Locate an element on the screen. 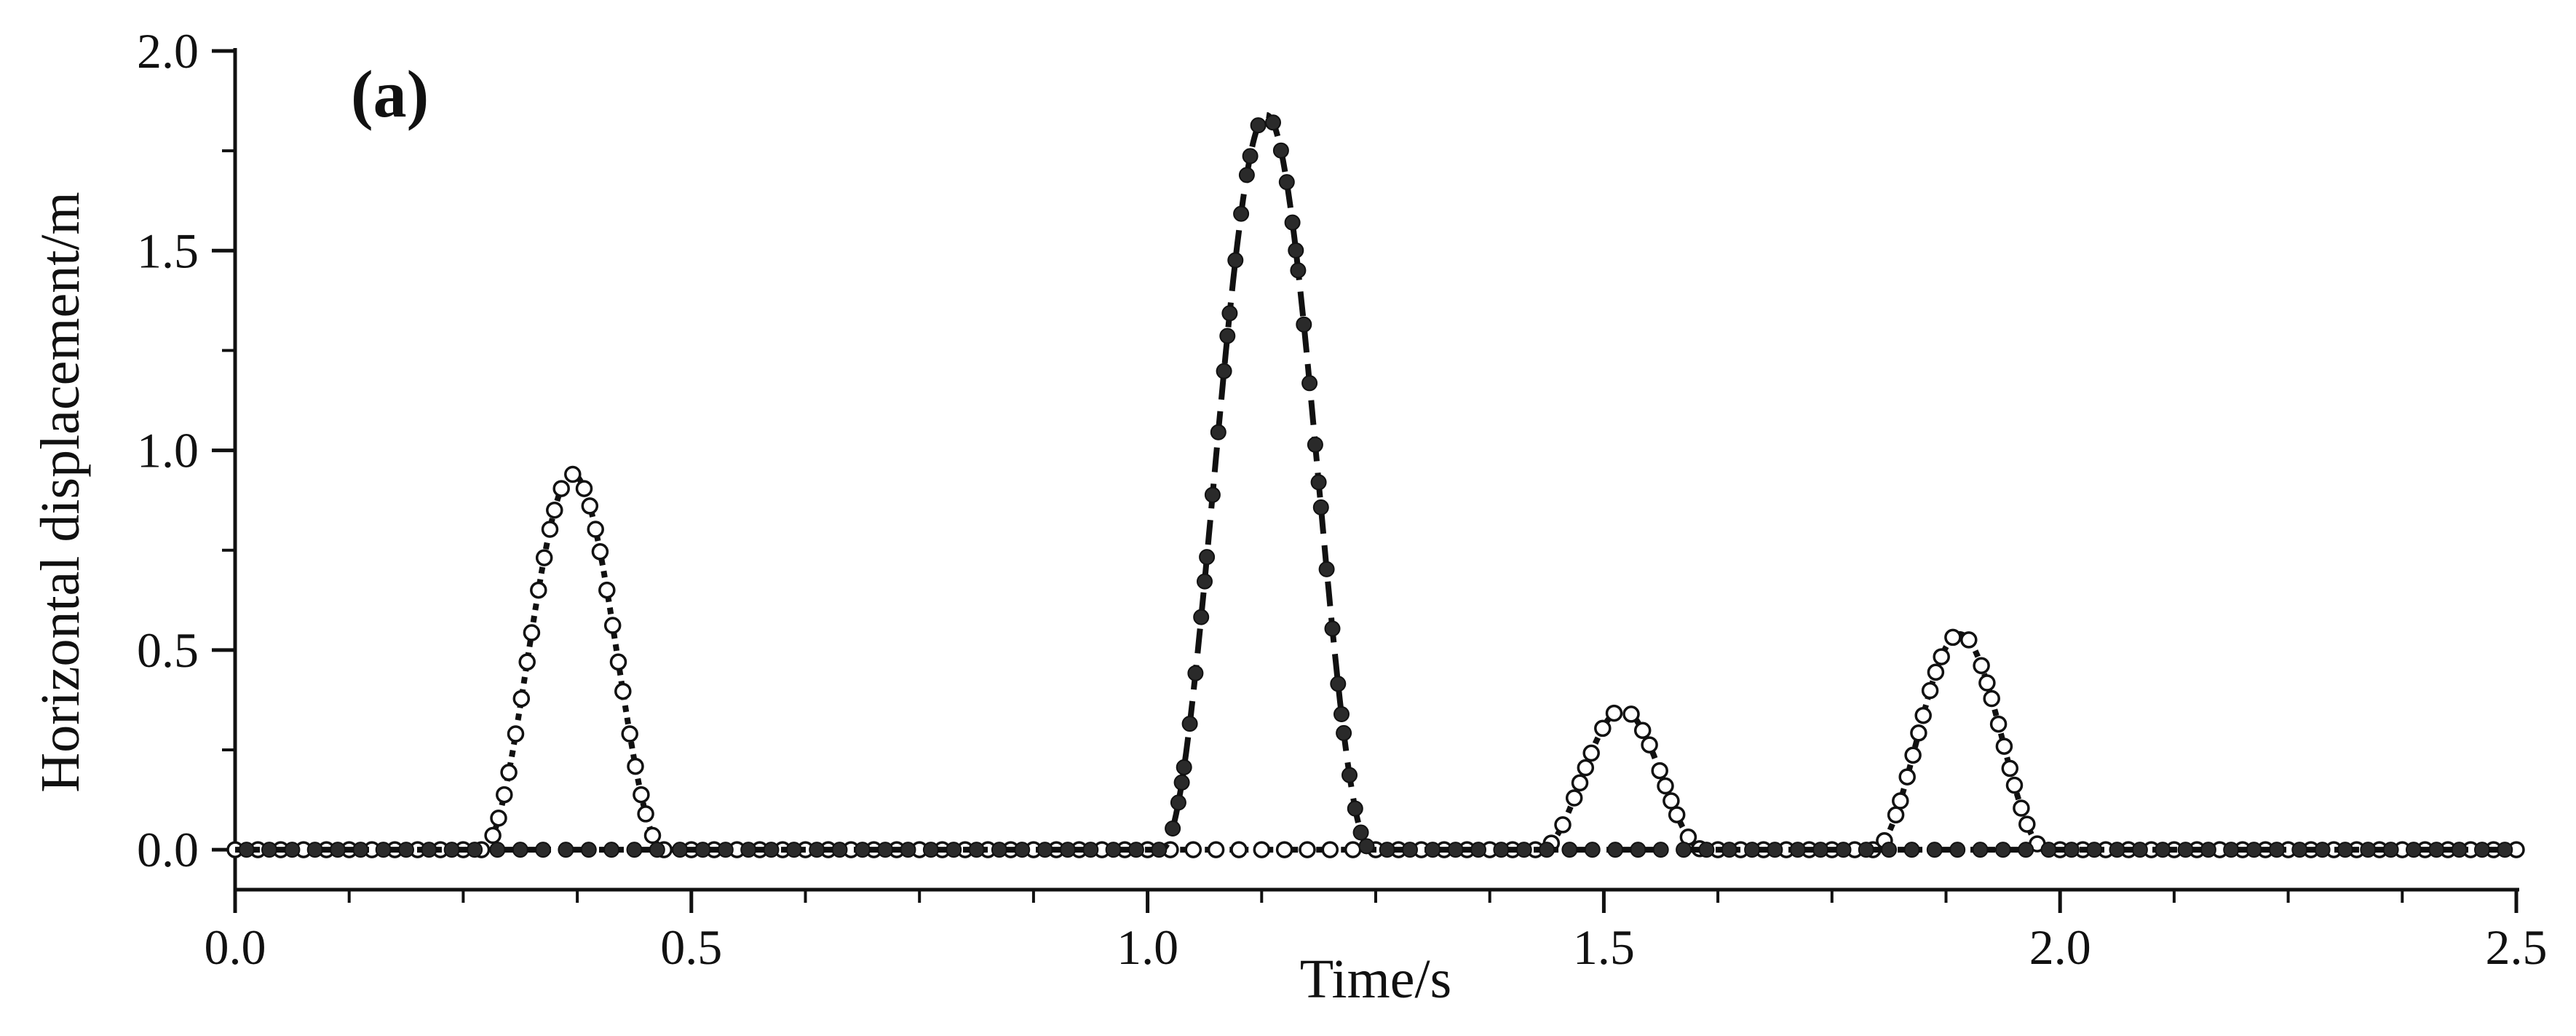 The height and width of the screenshot is (1036, 2576). x-tick-label: 2.0 is located at coordinates (2060, 947).